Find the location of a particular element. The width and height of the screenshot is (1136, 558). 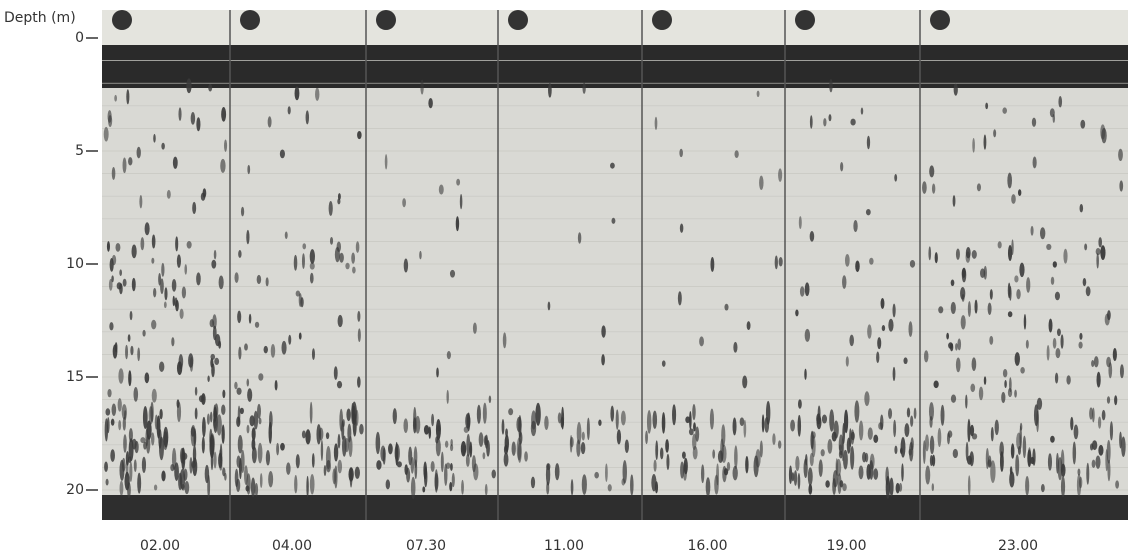

time-label: 02.00 is located at coordinates (160, 546).